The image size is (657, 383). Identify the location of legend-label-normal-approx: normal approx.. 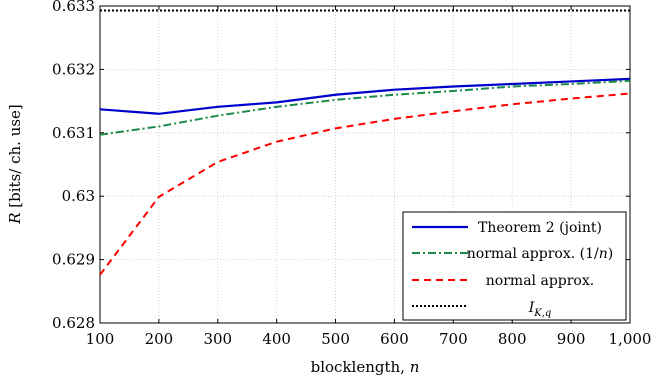
(540, 281).